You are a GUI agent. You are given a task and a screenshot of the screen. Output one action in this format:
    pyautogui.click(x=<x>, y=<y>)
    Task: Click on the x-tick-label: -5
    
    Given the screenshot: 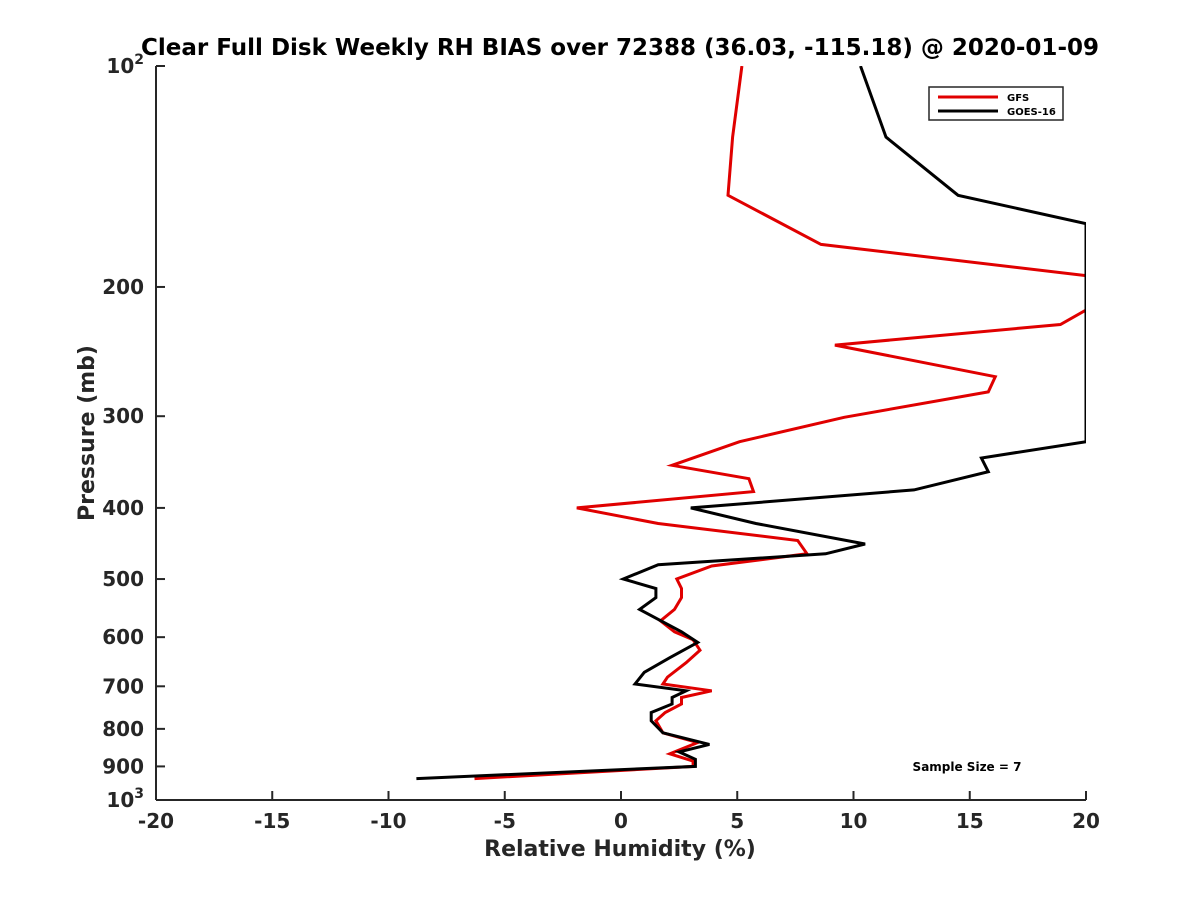 What is the action you would take?
    pyautogui.click(x=505, y=821)
    